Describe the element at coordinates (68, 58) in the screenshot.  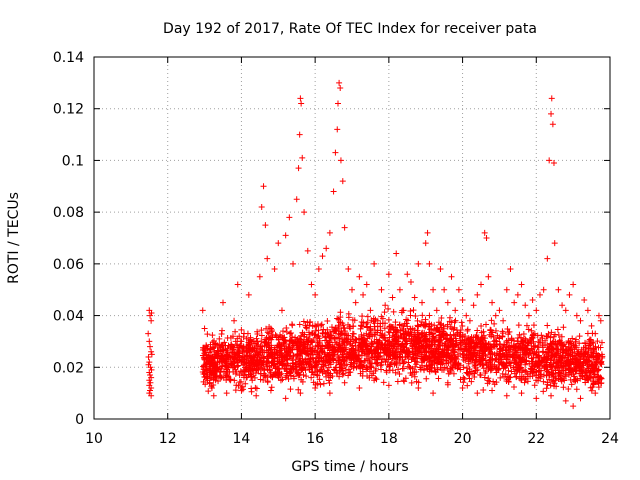
I see `y-tick-label: 0.14` at that location.